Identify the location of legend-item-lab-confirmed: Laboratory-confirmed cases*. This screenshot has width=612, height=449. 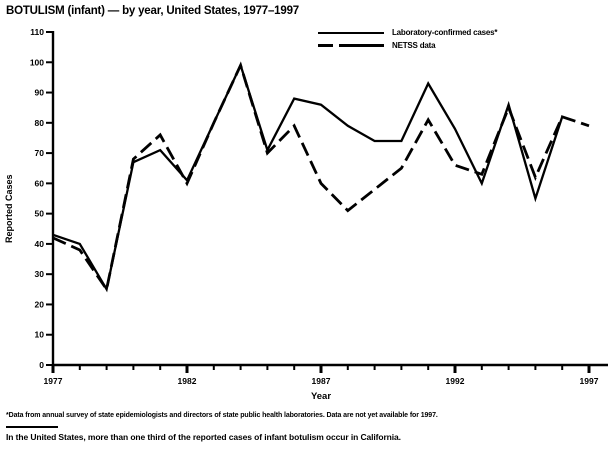
(408, 32).